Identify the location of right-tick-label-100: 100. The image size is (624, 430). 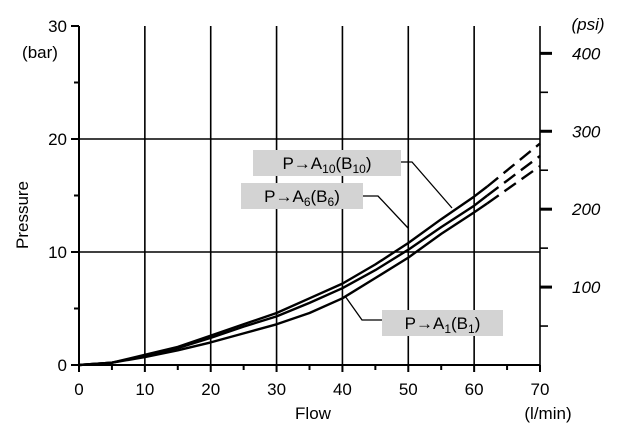
(586, 287).